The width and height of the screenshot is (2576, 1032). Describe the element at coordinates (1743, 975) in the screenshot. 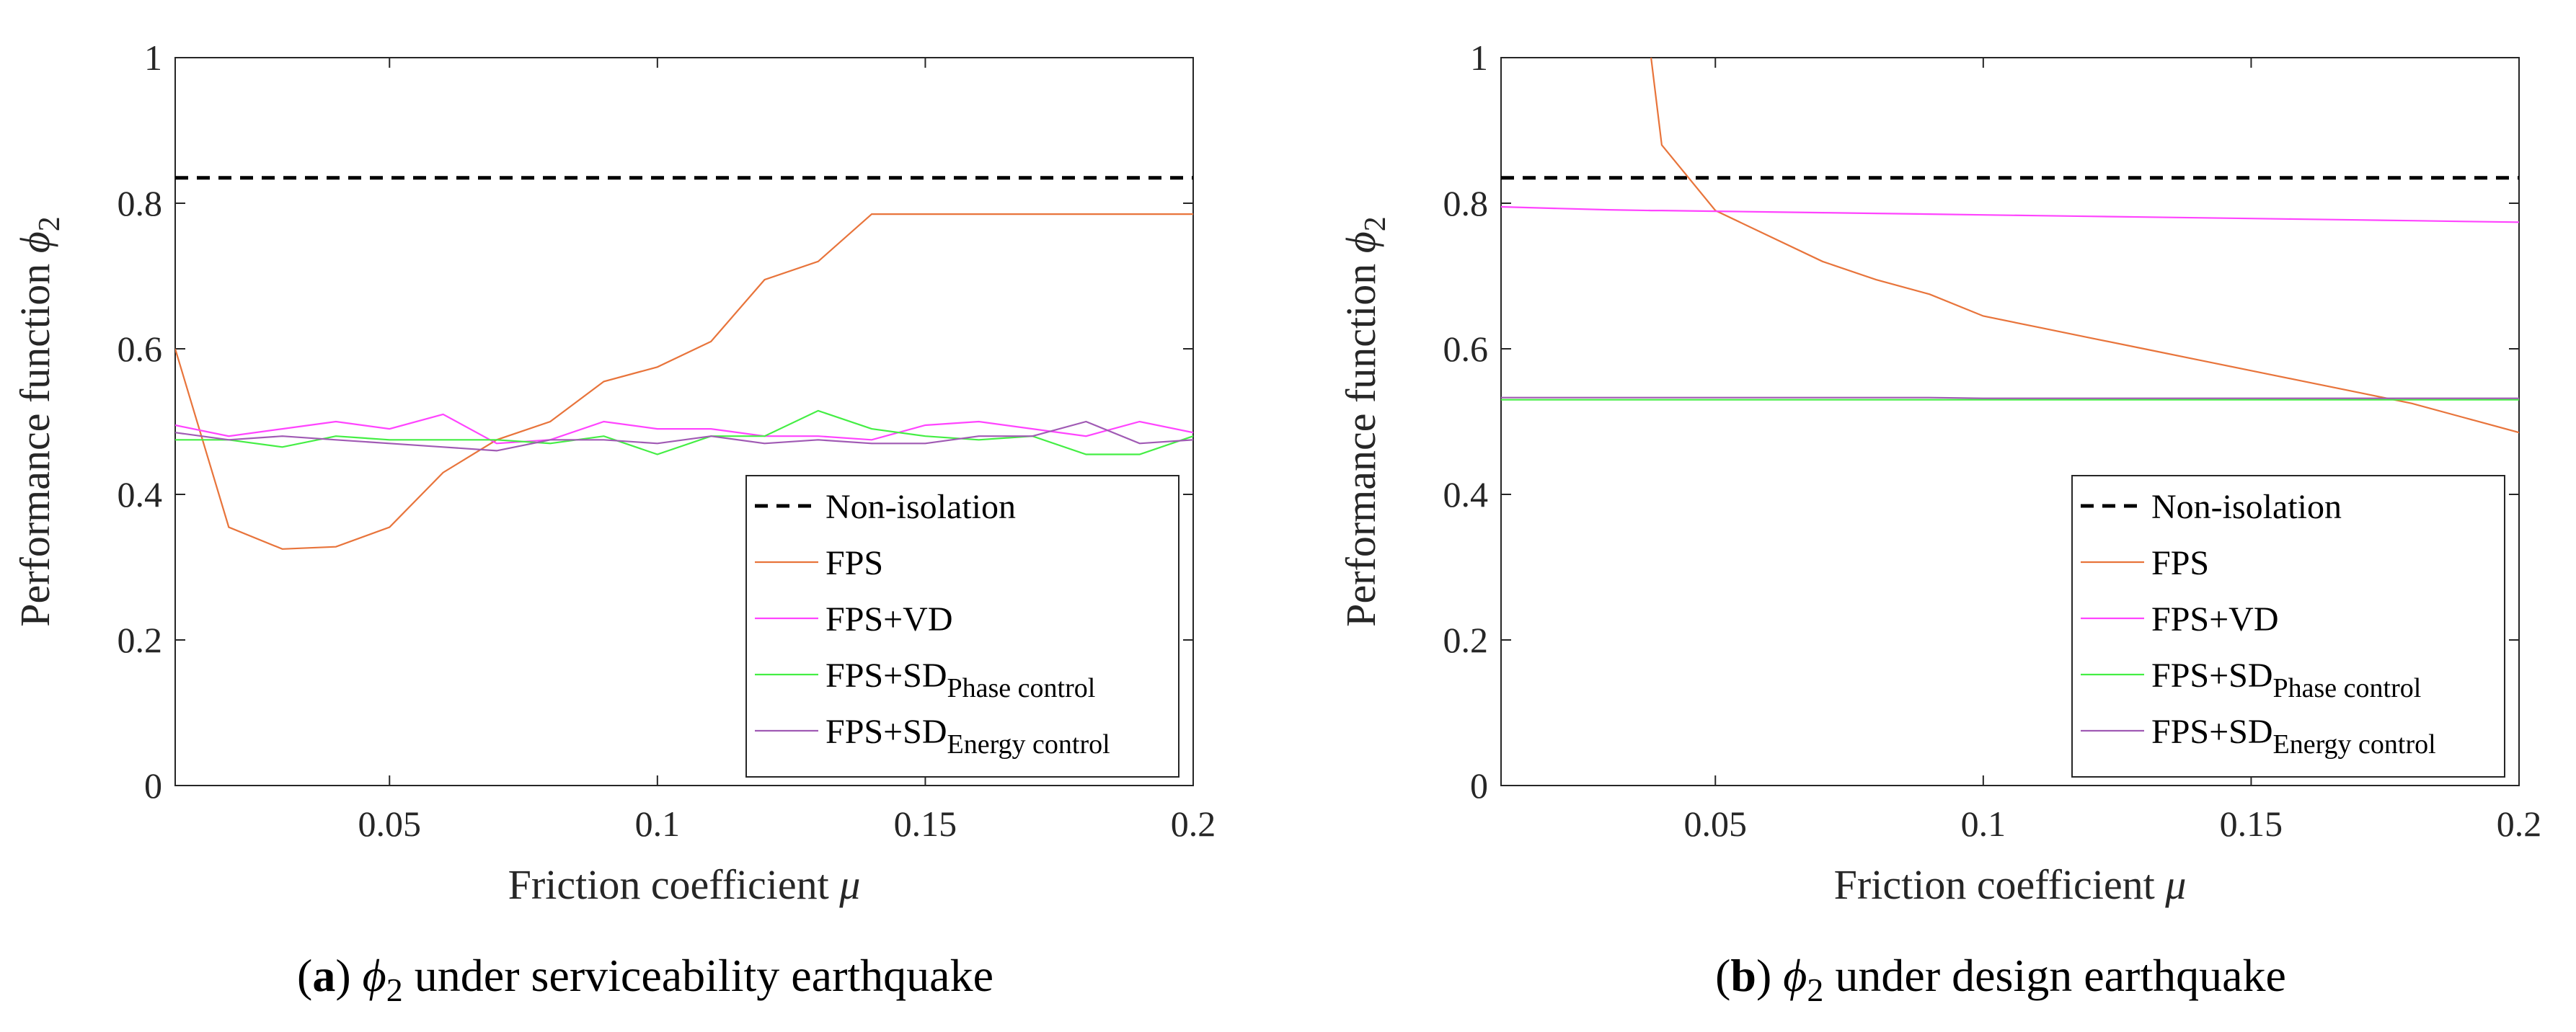

I see `caption-letter: b` at that location.